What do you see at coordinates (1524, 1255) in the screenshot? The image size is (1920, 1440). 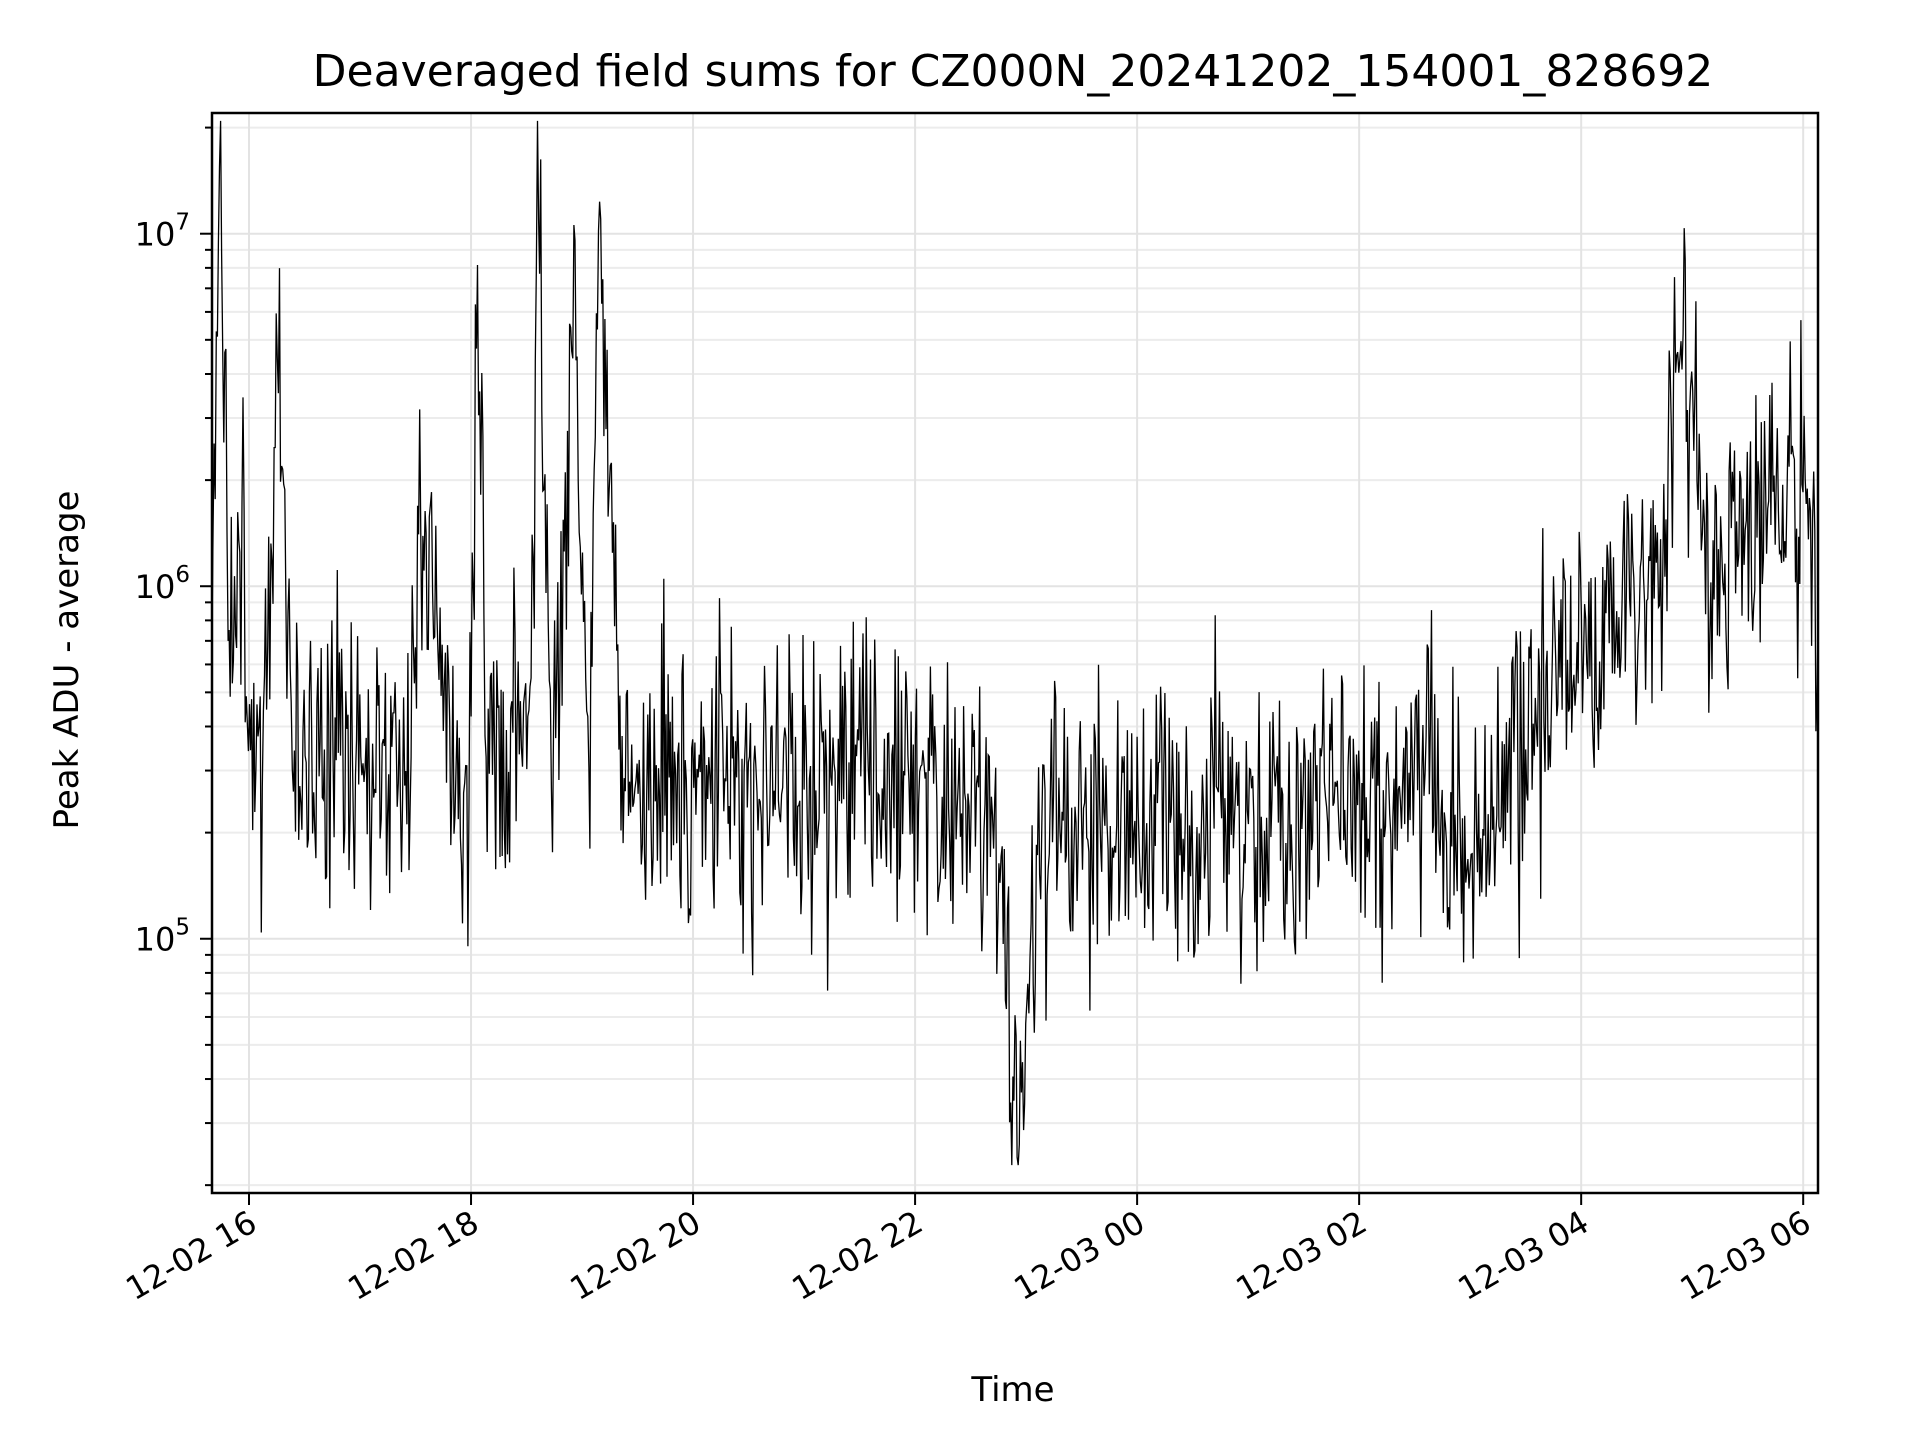 I see `x-tick-label: 12-03 04` at bounding box center [1524, 1255].